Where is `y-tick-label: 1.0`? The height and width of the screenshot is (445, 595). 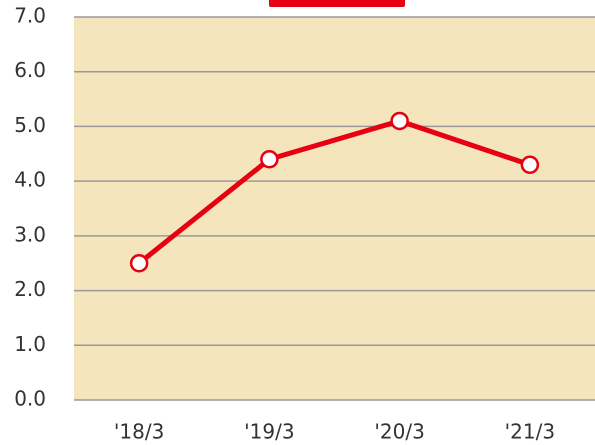 y-tick-label: 1.0 is located at coordinates (30, 344).